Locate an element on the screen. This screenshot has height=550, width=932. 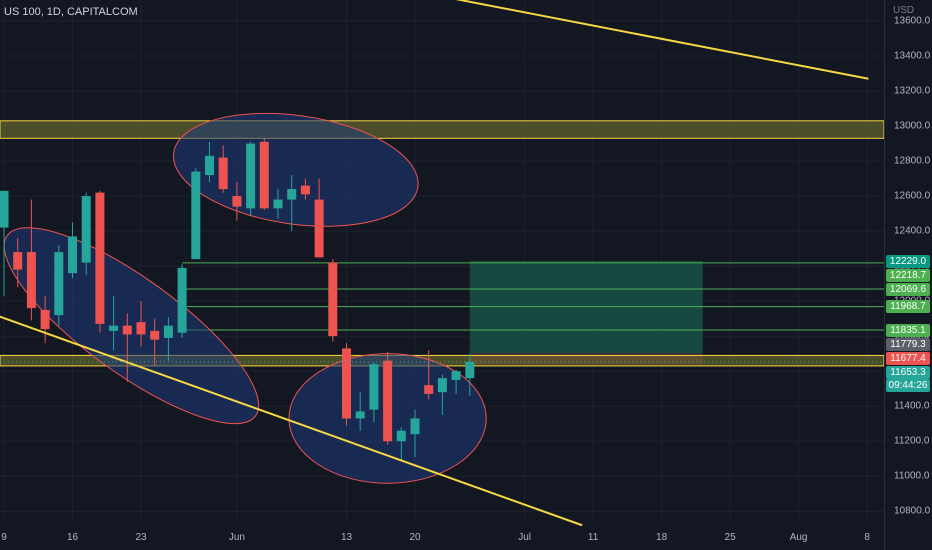
y-tick-label: 11000.0 is located at coordinates (912, 476).